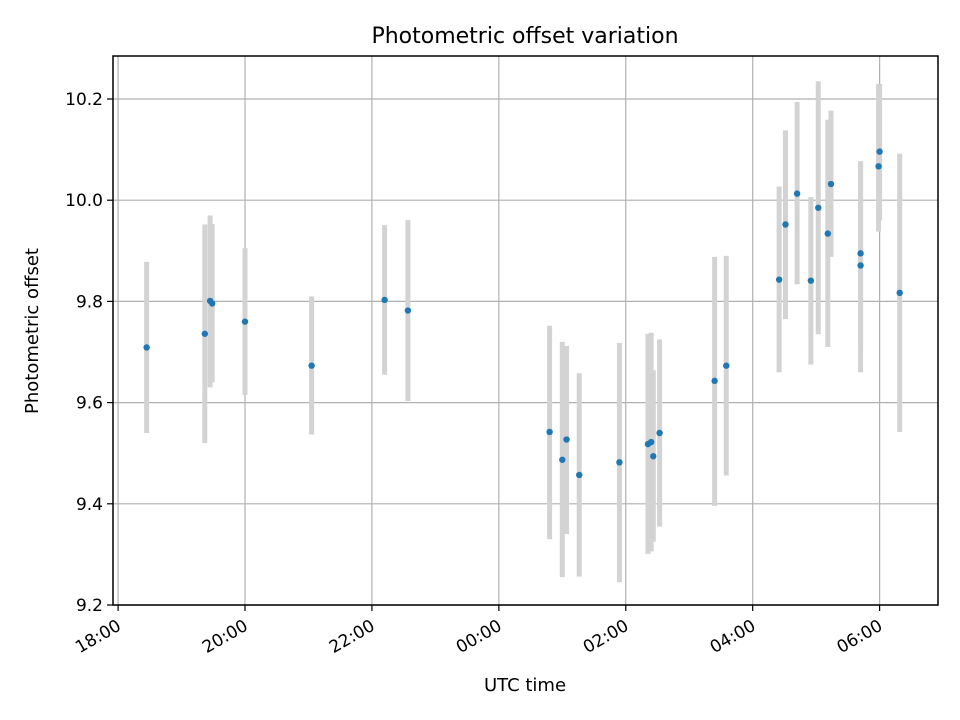  What do you see at coordinates (225, 637) in the screenshot?
I see `x-tick-label: 20:00` at bounding box center [225, 637].